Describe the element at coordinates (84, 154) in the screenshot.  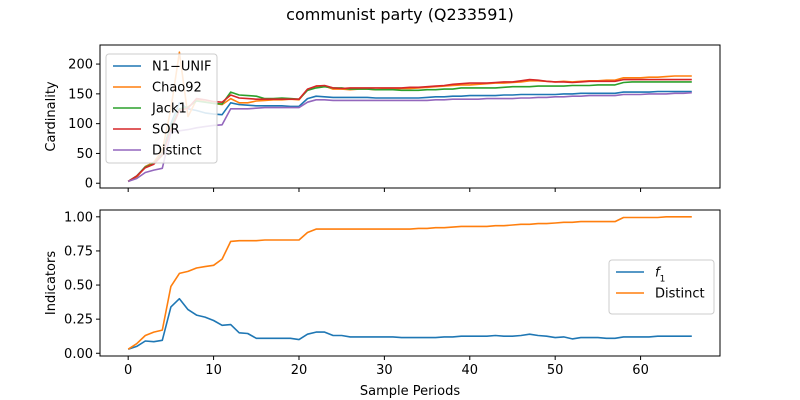
I see `top-y-tick-label: 50` at that location.